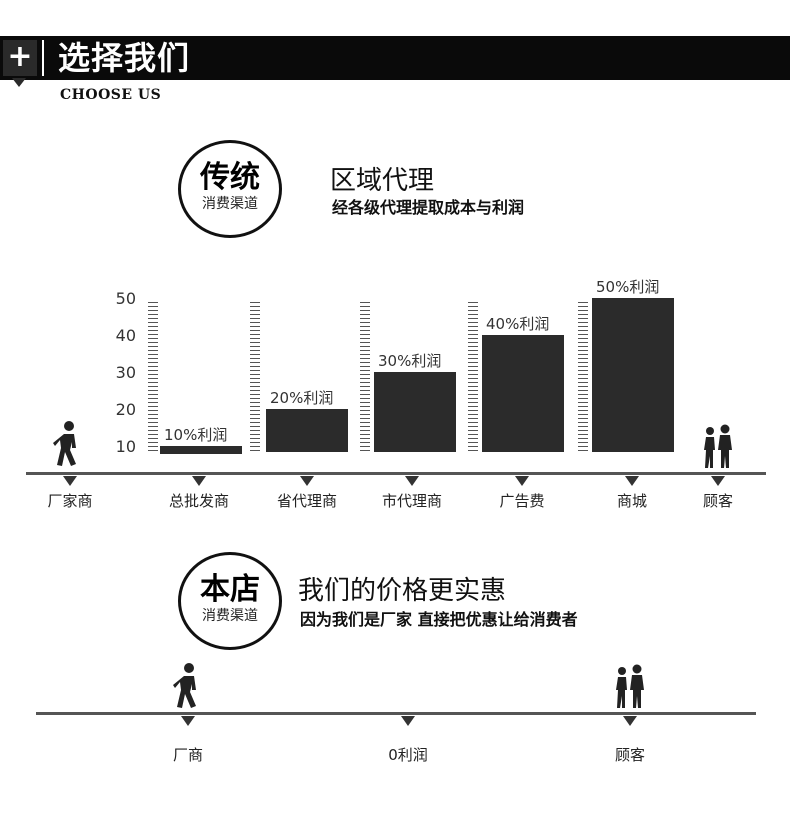 Image resolution: width=790 pixels, height=822 pixels. I want to click on traditional-heading: 区域代理, so click(382, 181).